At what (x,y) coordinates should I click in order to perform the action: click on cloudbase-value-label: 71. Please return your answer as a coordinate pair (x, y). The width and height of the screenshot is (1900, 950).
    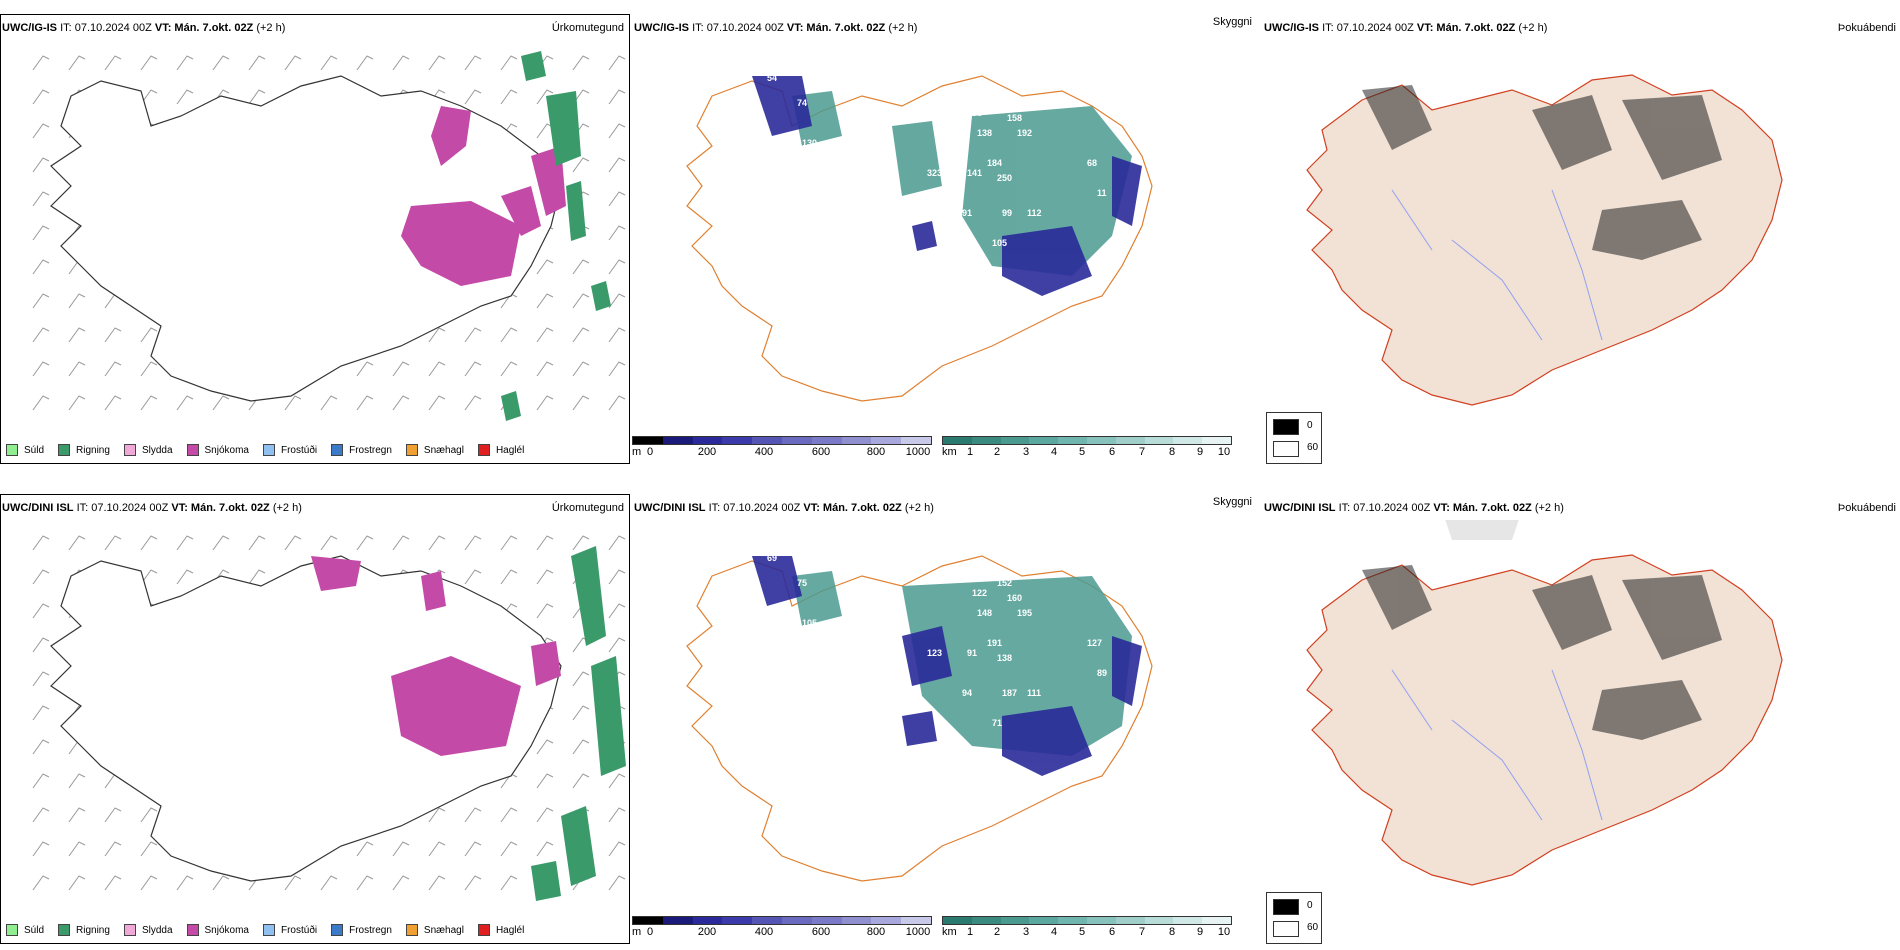
    Looking at the image, I should click on (997, 723).